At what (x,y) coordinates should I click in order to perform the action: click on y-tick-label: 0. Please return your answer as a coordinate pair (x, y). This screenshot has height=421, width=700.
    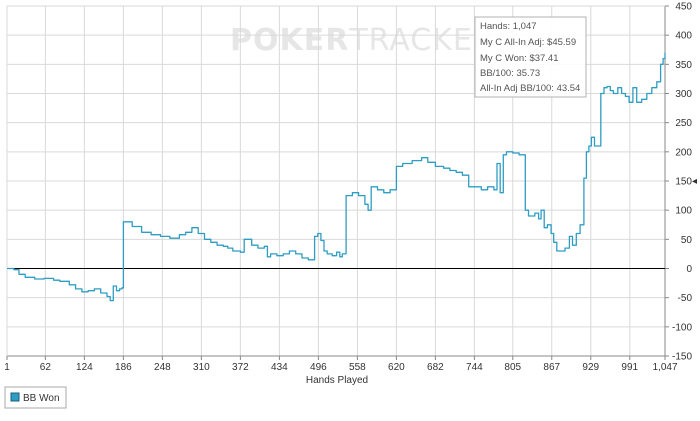
    Looking at the image, I should click on (689, 269).